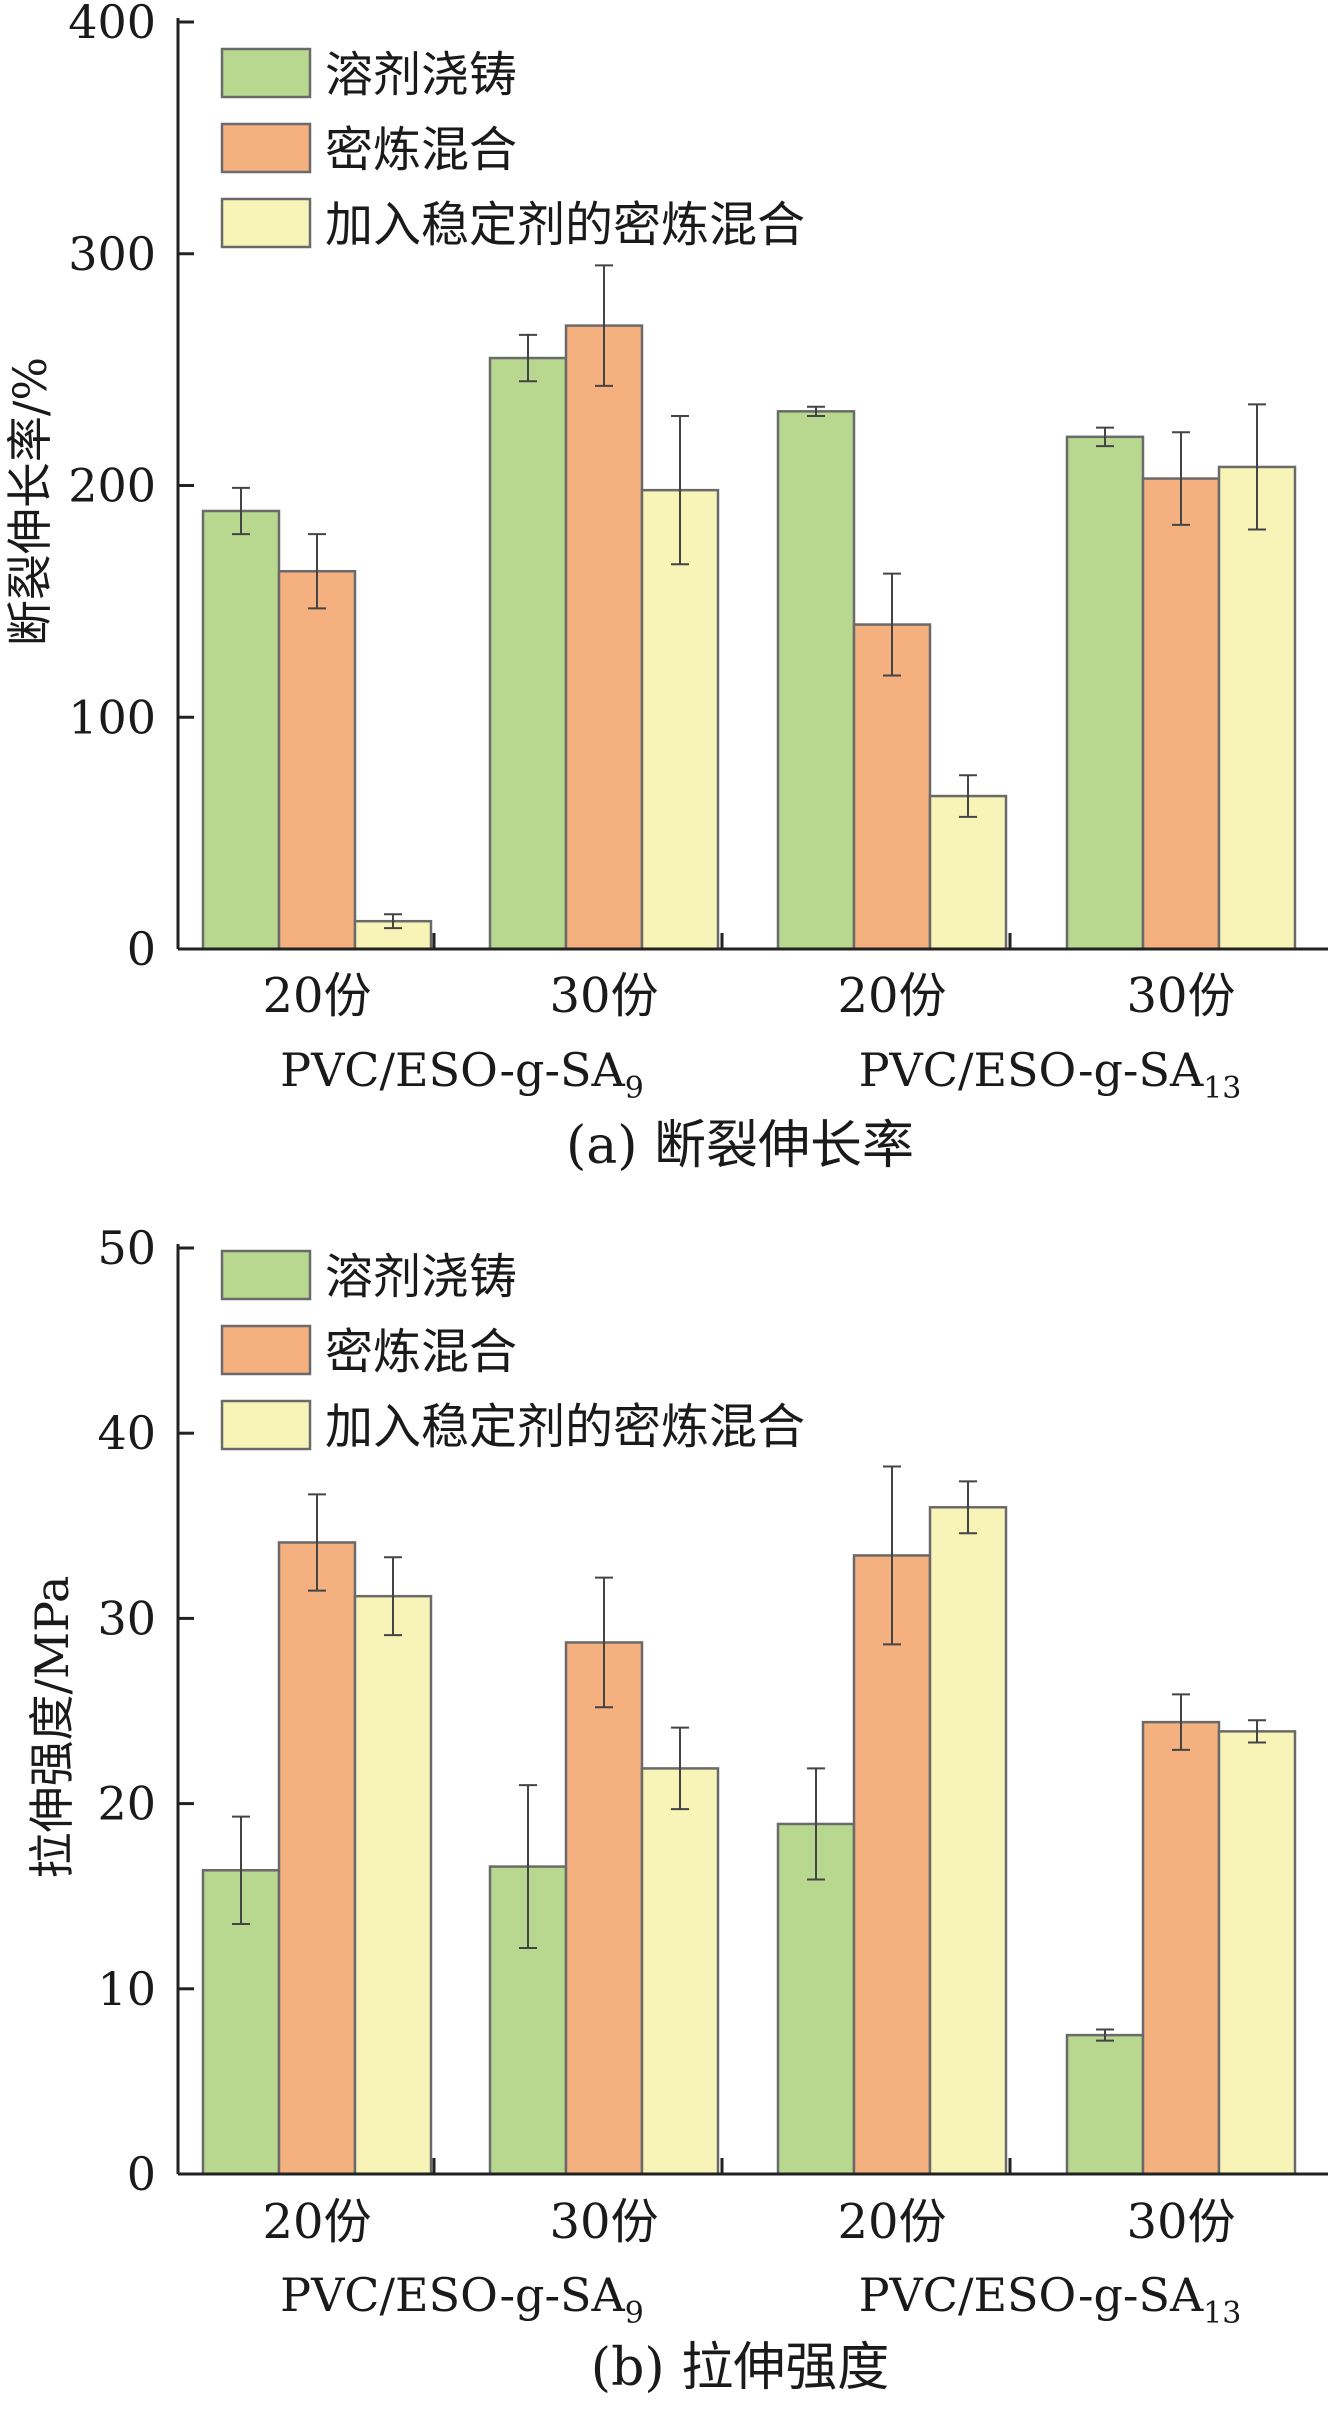 This screenshot has width=1328, height=2411. What do you see at coordinates (126, 1248) in the screenshot?
I see `y-tick-label: 50` at bounding box center [126, 1248].